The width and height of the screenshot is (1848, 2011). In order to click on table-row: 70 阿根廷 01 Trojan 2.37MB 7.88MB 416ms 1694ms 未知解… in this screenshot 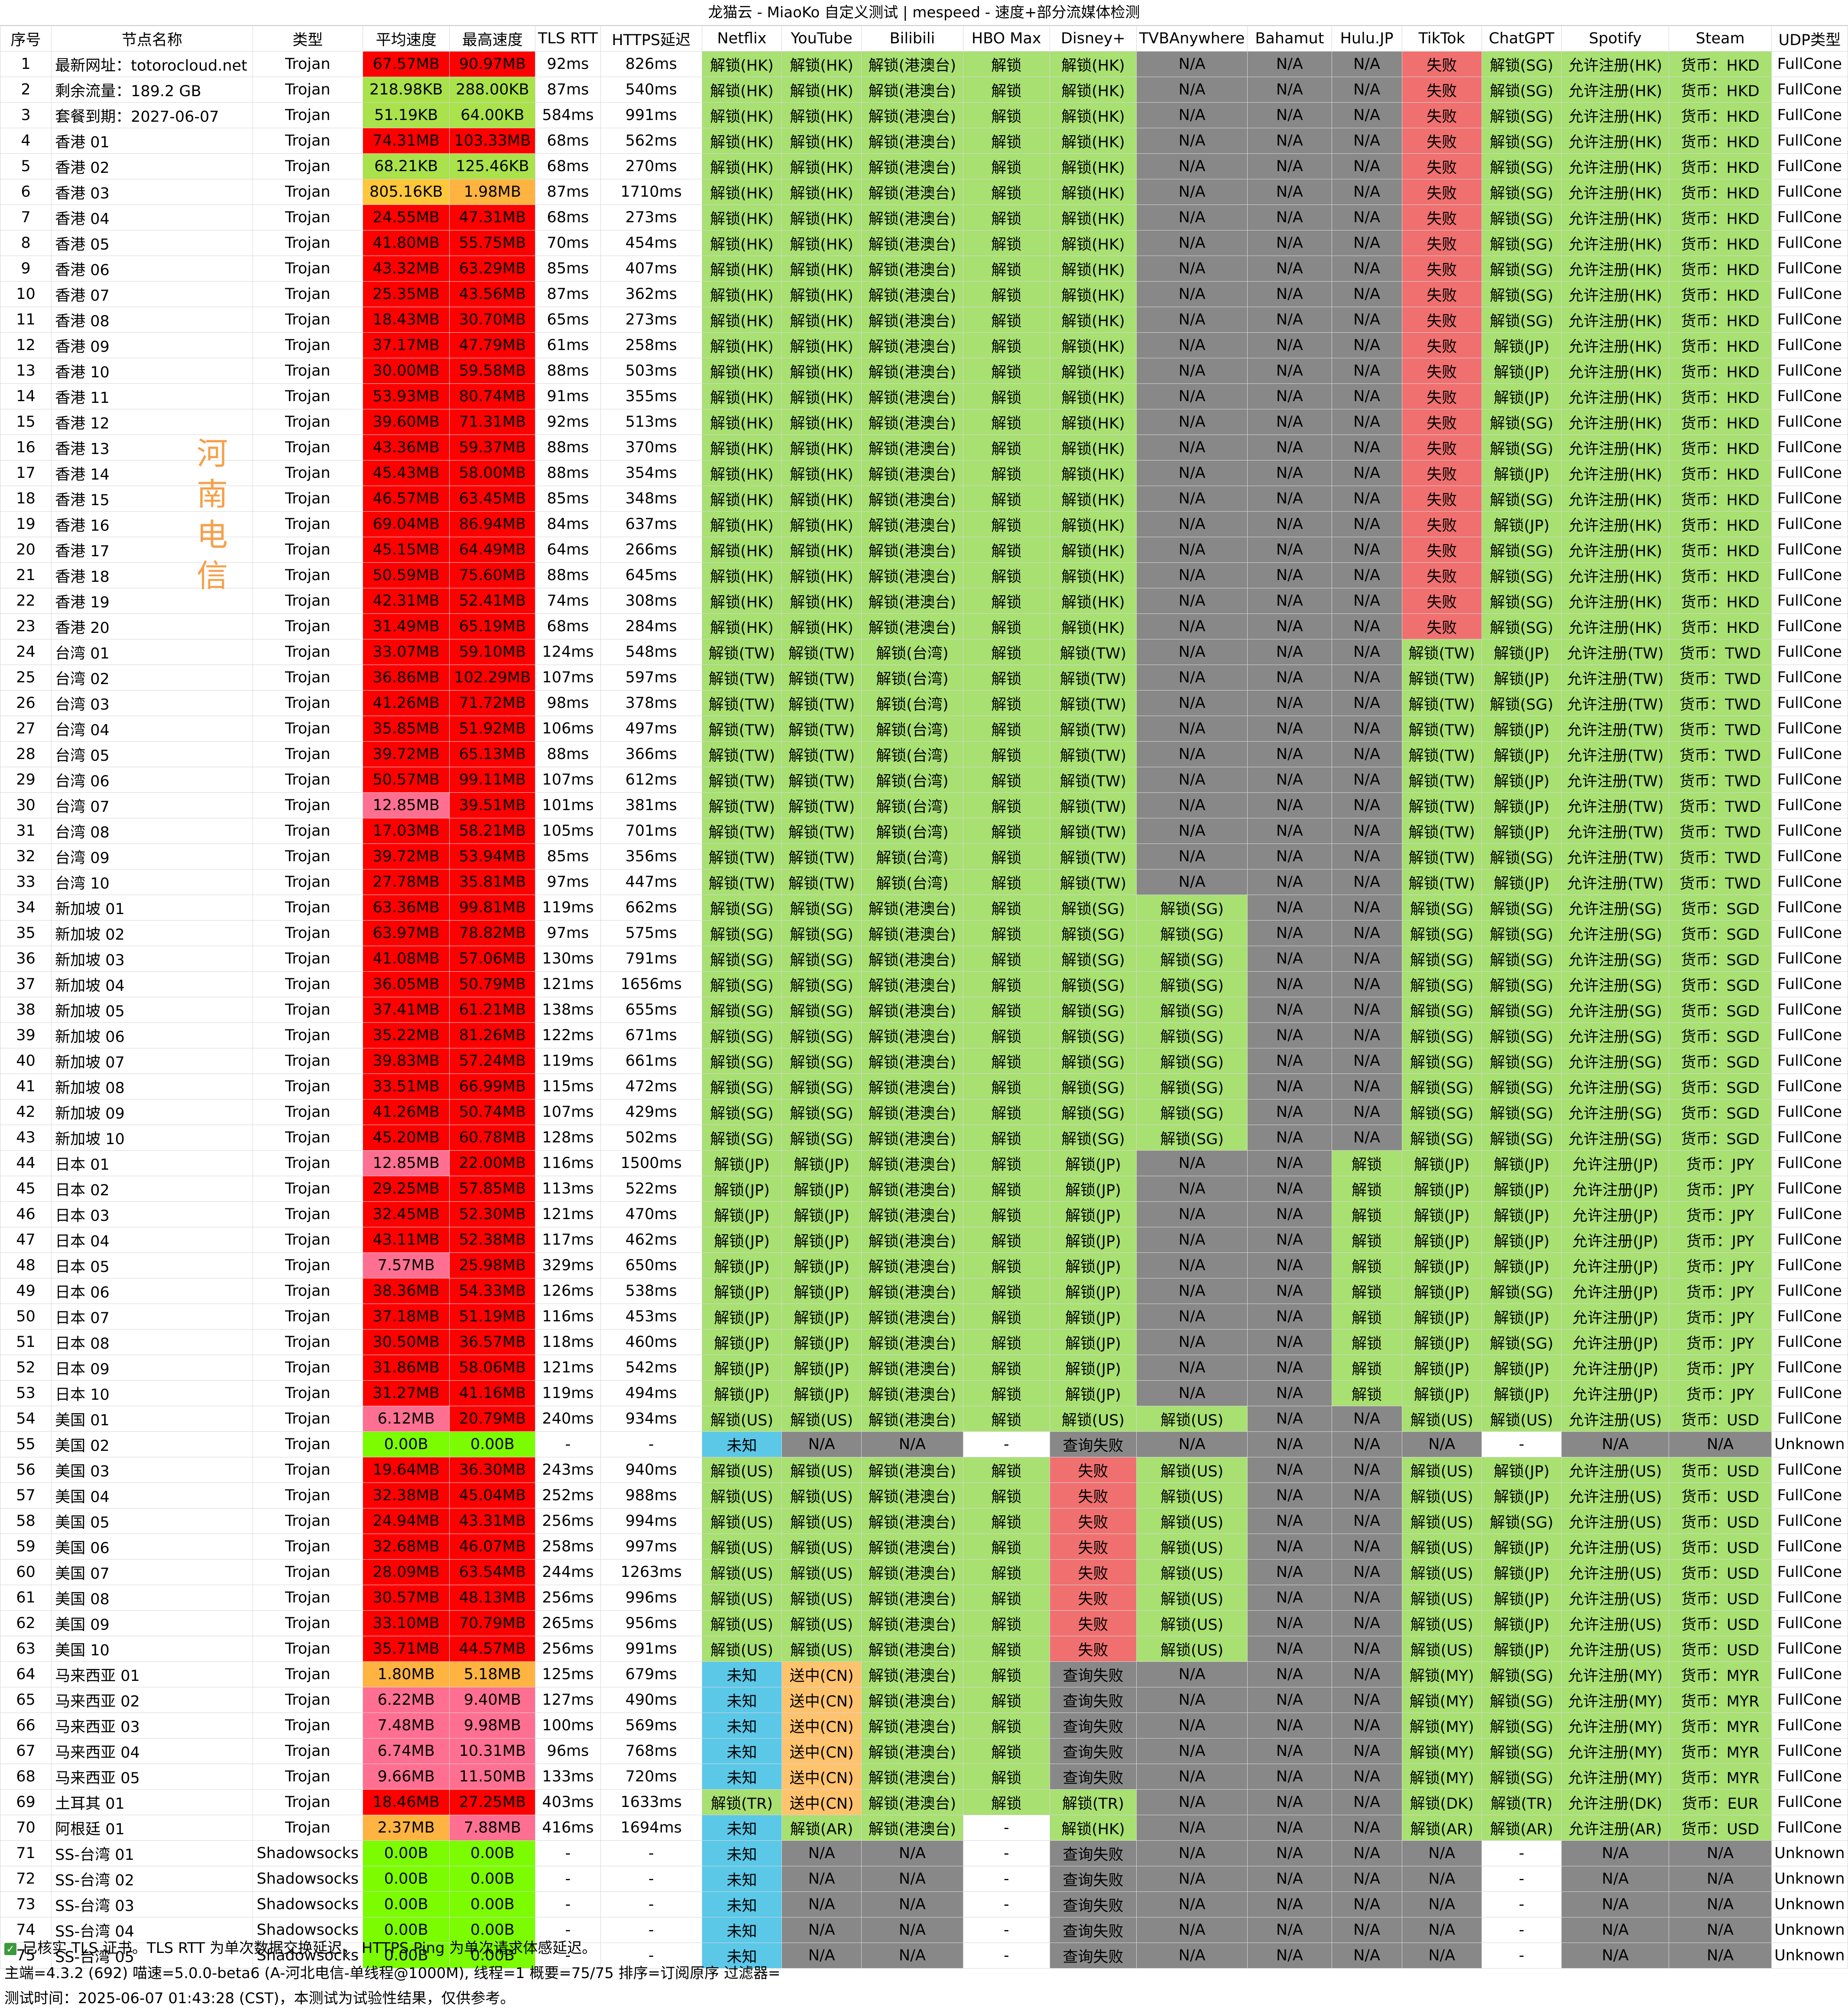, I will do `click(924, 1828)`.